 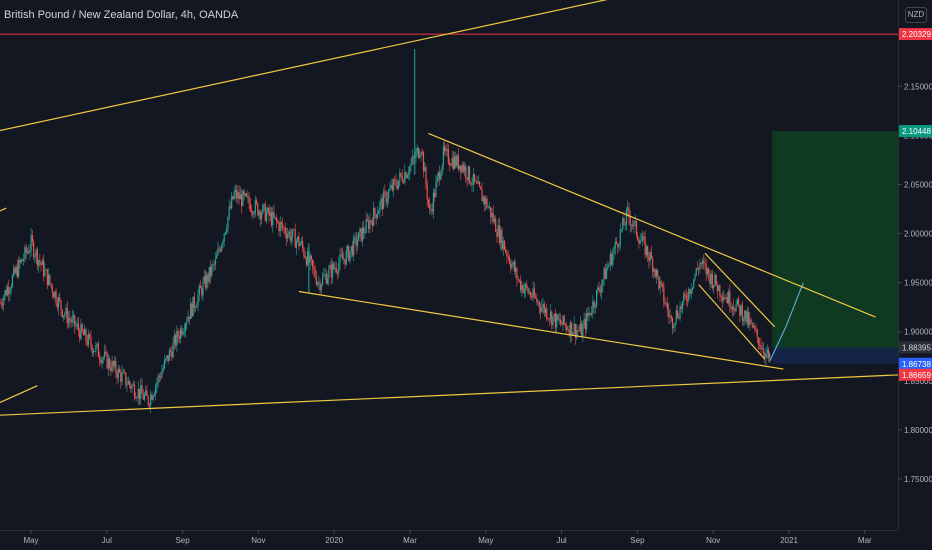 What do you see at coordinates (786, 322) in the screenshot?
I see `projection-layer` at bounding box center [786, 322].